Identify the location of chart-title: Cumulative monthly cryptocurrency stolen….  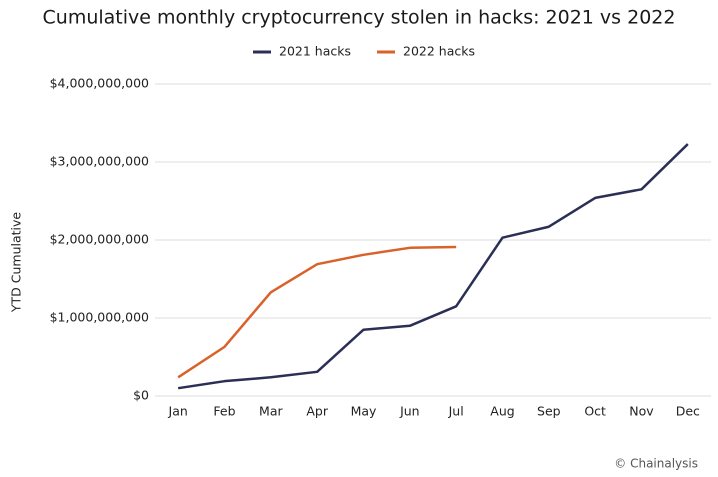
(359, 18).